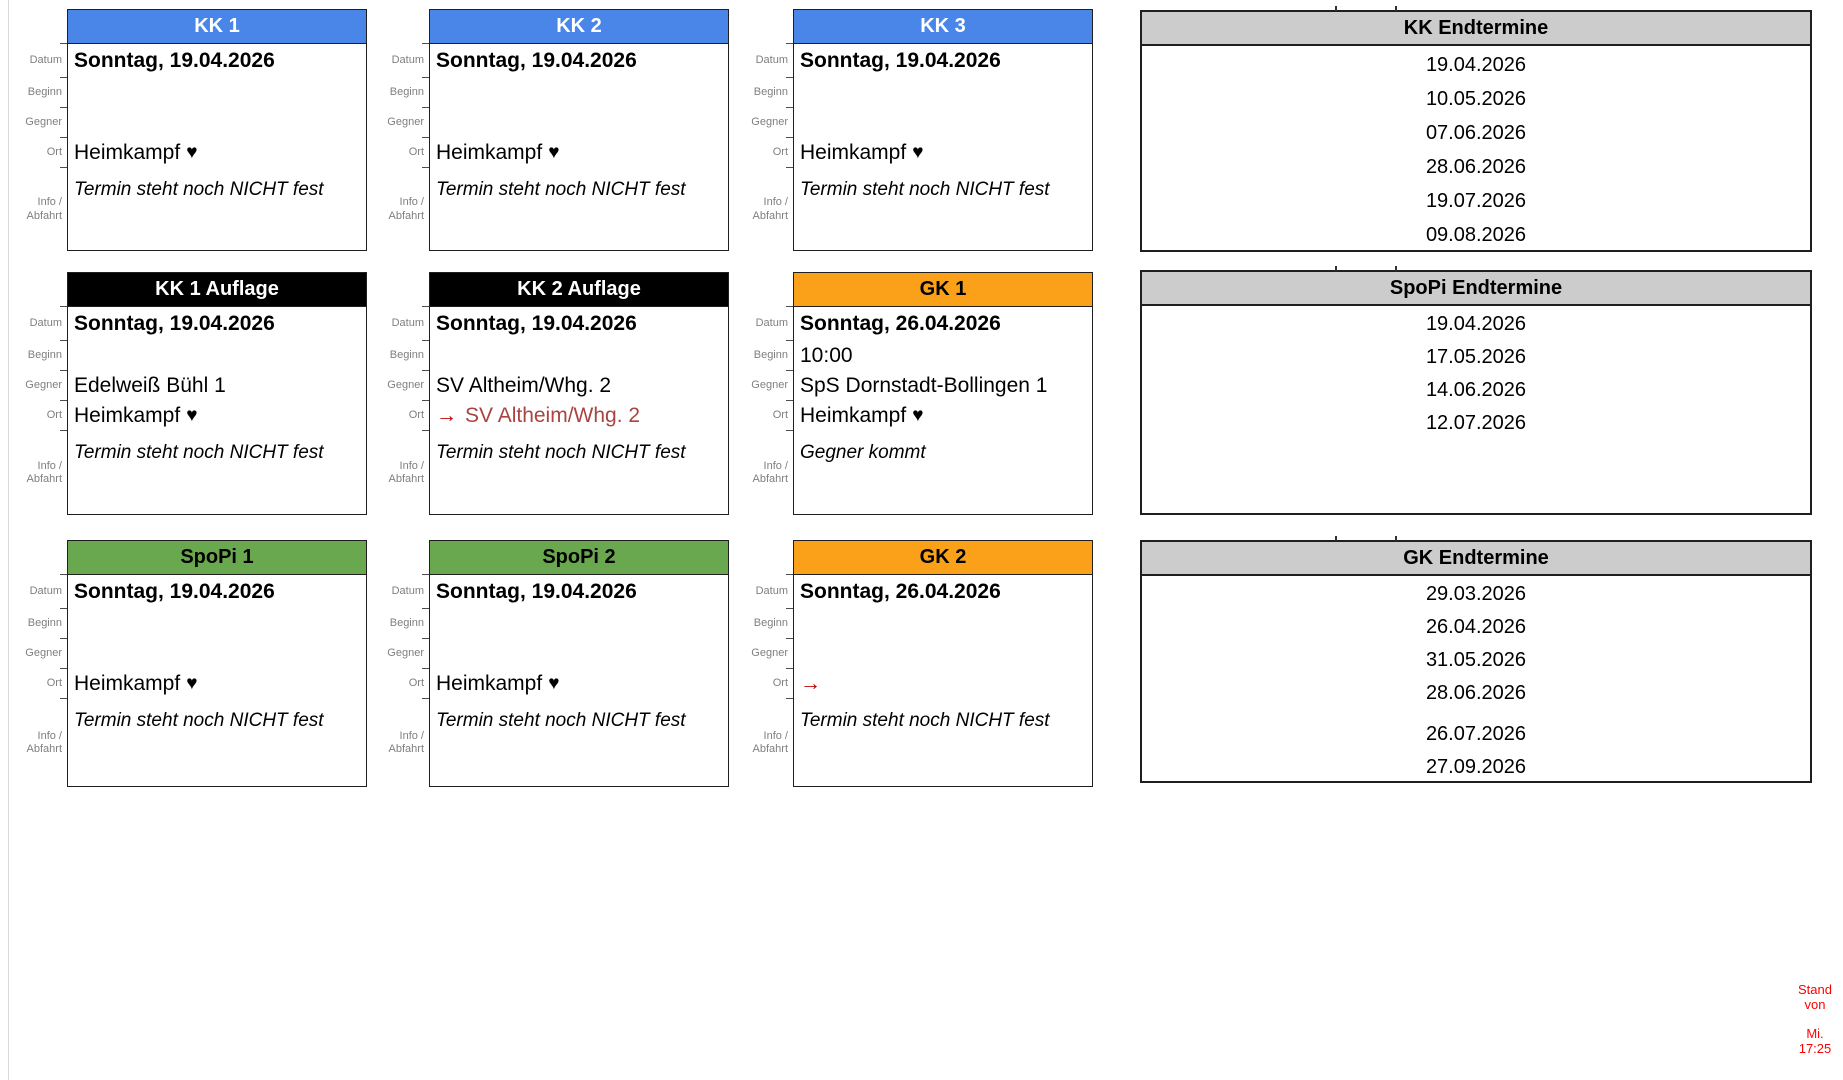  What do you see at coordinates (1476, 693) in the screenshot?
I see `endtermine-date-row: 28.06.2026` at bounding box center [1476, 693].